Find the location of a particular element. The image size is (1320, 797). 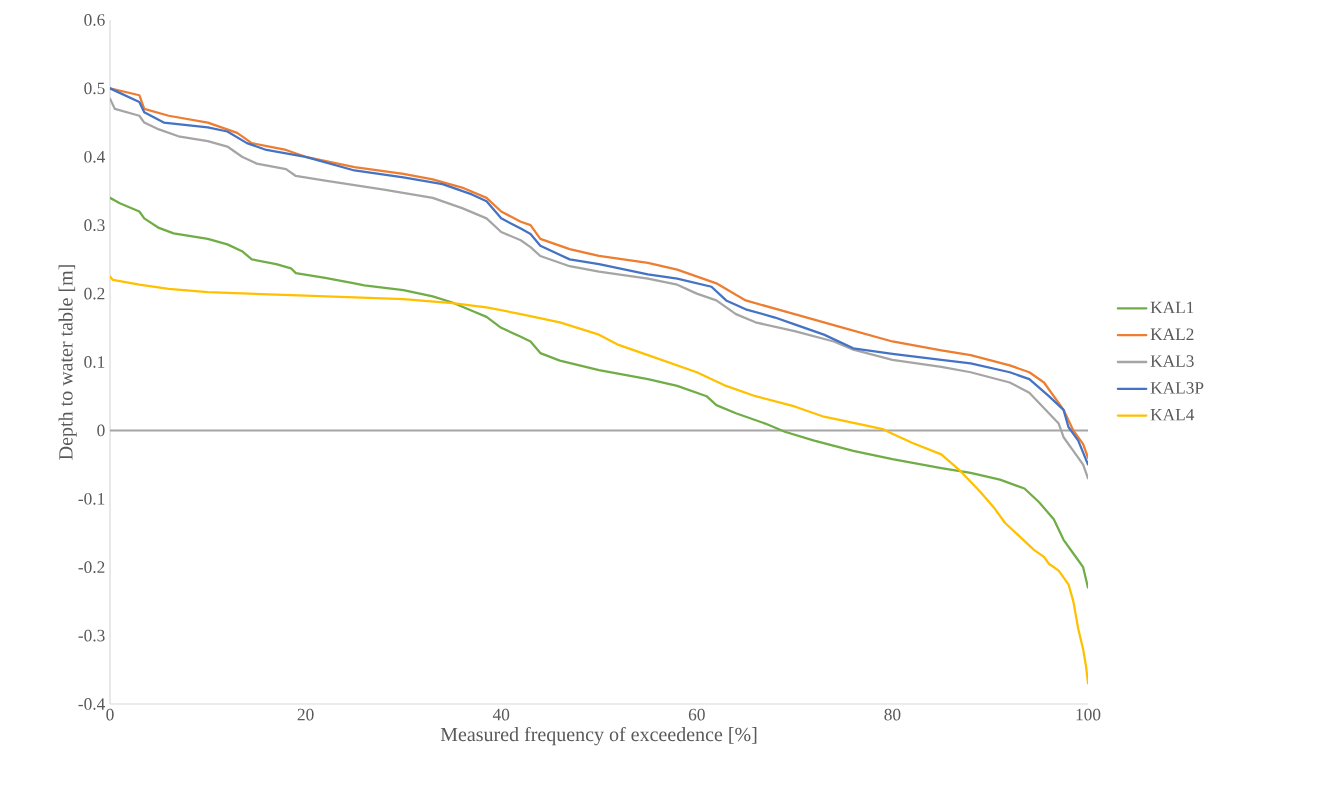

y-tick-label: 0 is located at coordinates (101, 430).